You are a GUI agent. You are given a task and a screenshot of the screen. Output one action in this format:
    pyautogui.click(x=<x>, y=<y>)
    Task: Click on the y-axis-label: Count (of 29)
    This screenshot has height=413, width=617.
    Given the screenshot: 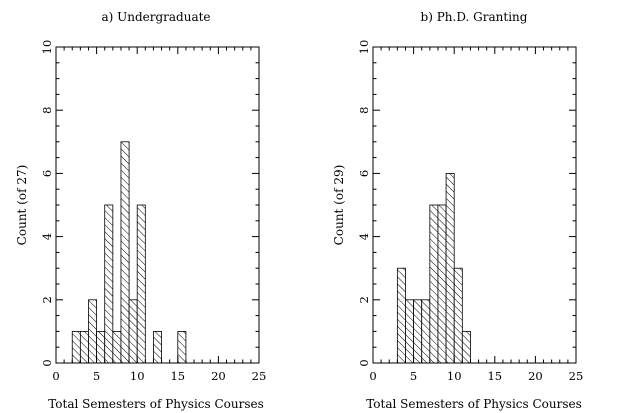 What is the action you would take?
    pyautogui.click(x=339, y=205)
    